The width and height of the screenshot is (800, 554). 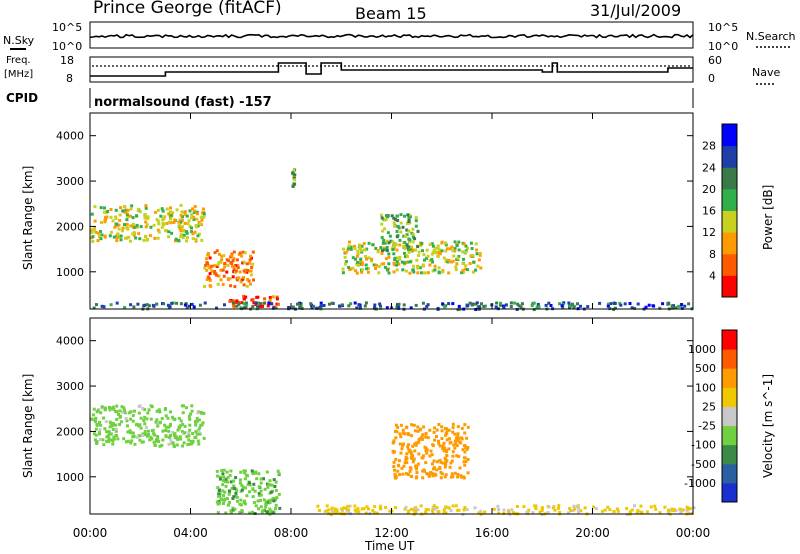 What do you see at coordinates (711, 416) in the screenshot?
I see `velocity-colorbar: 1000 500 100 25 -25 -100 -500 -1000` at bounding box center [711, 416].